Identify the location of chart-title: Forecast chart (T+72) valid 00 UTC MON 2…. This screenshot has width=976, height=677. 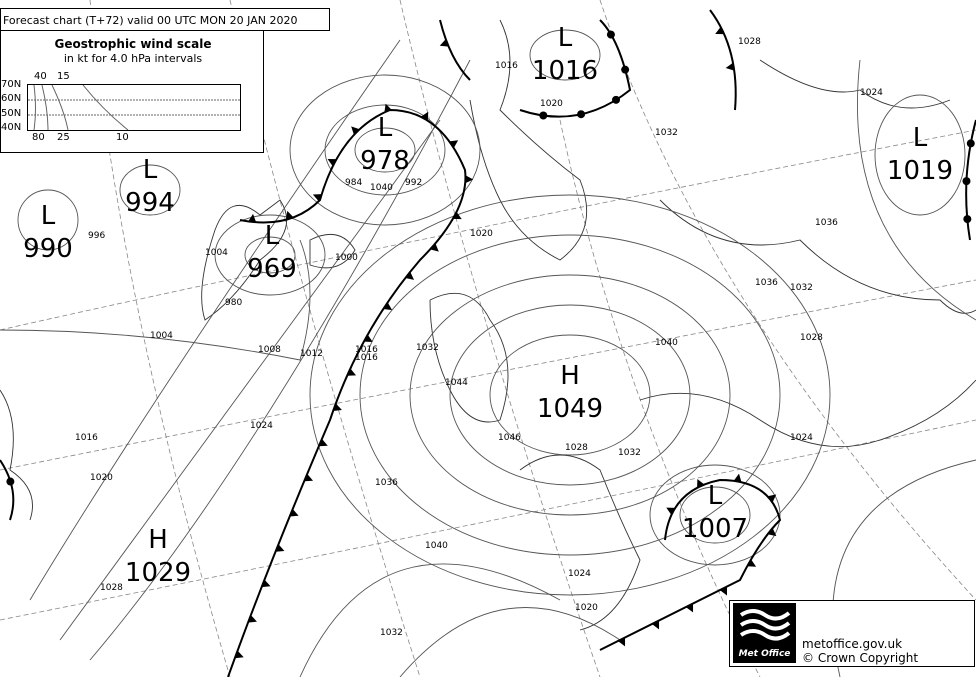
(165, 19).